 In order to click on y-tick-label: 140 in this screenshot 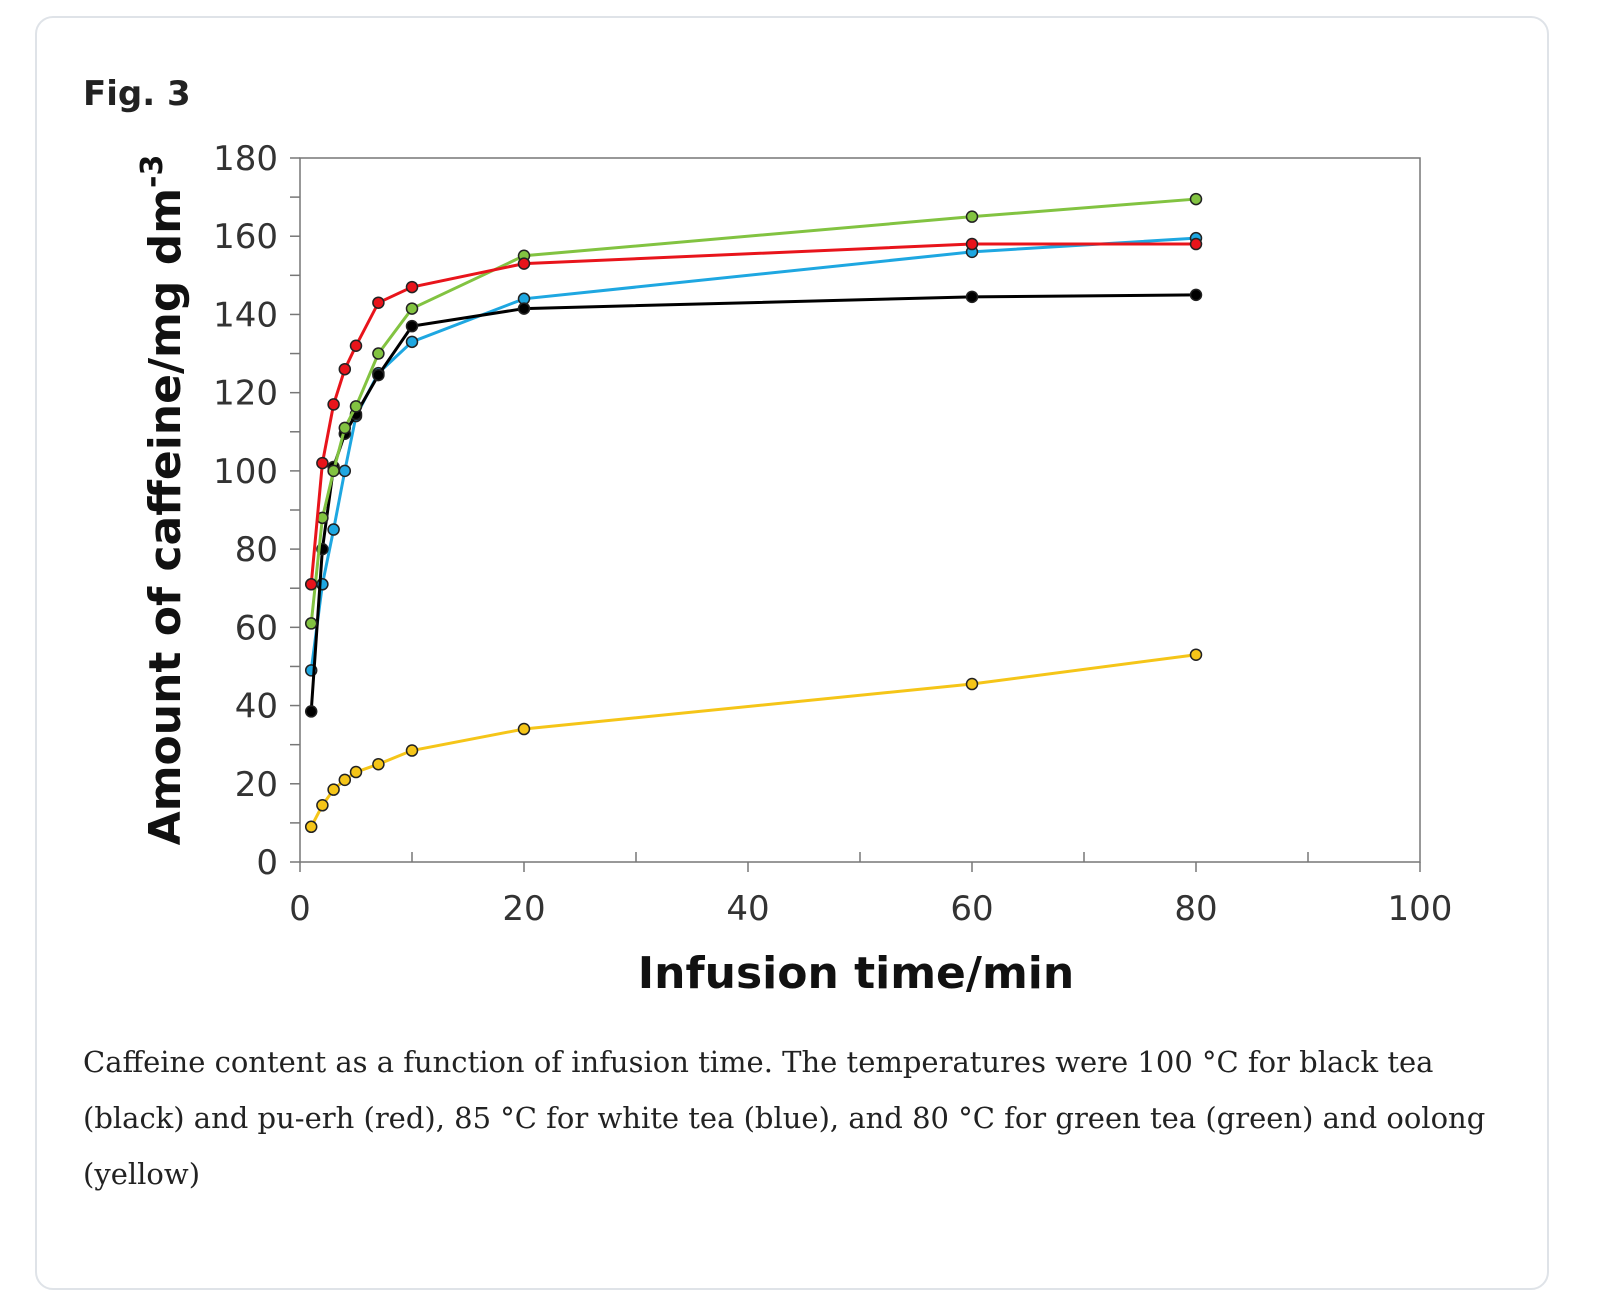, I will do `click(245, 315)`.